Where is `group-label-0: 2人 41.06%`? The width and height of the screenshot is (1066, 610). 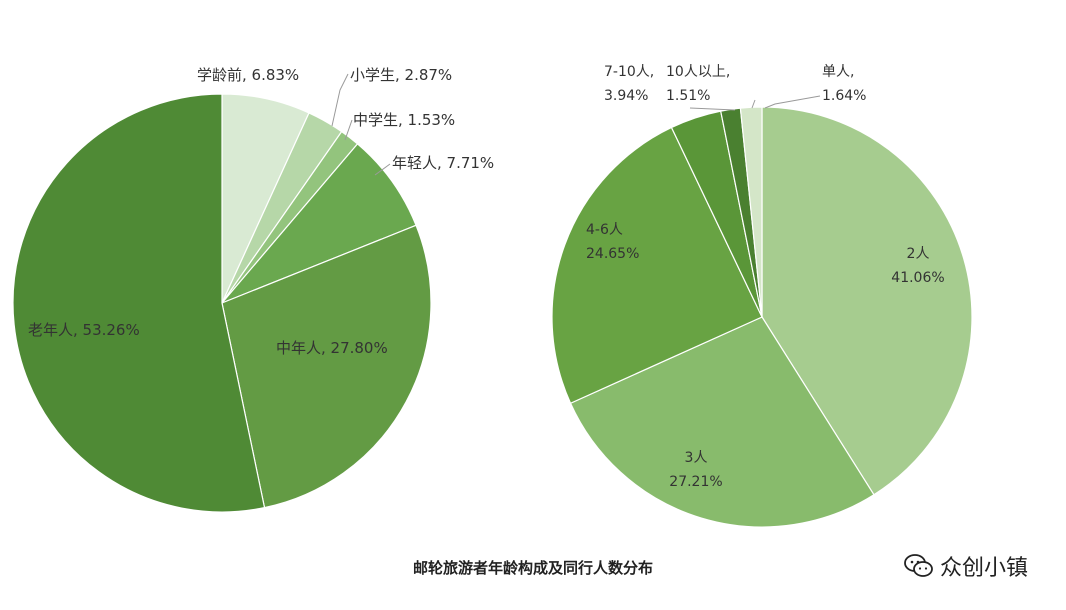
group-label-0: 2人 41.06% is located at coordinates (917, 266).